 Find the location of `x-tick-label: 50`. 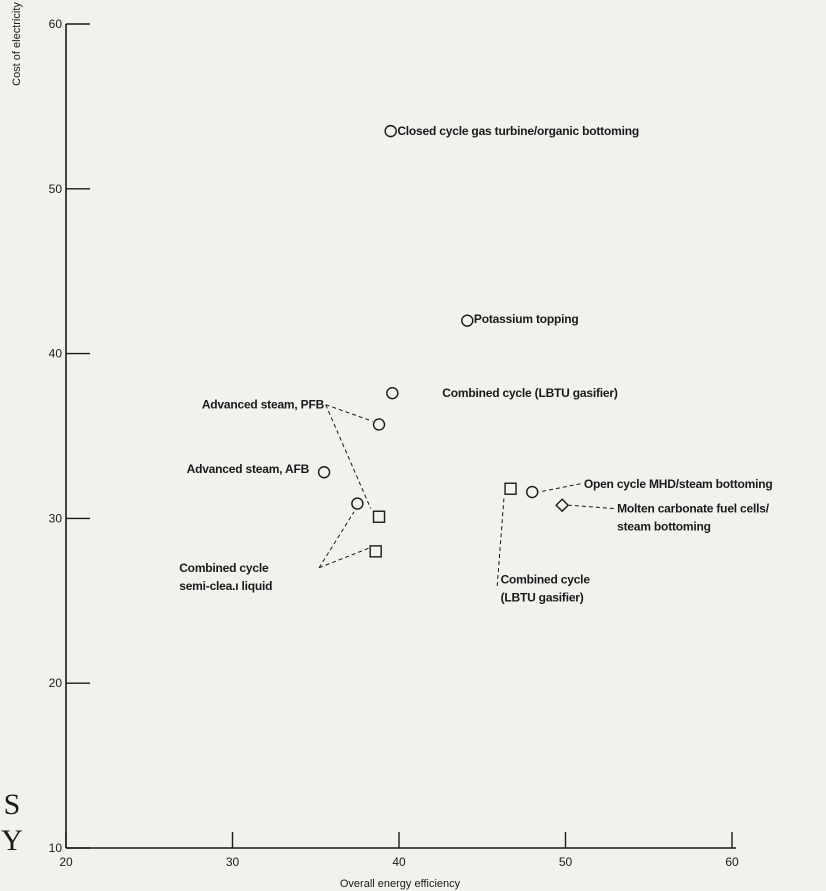

x-tick-label: 50 is located at coordinates (566, 862).